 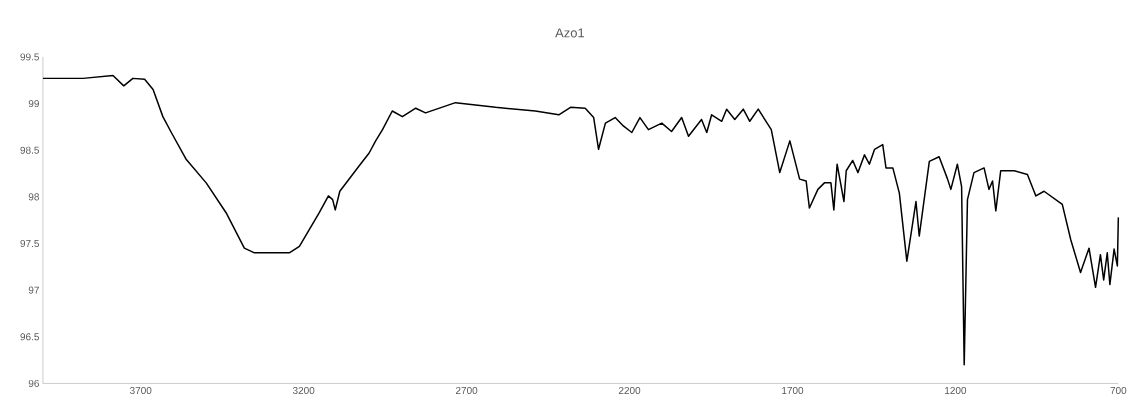 What do you see at coordinates (629, 390) in the screenshot?
I see `x-tick-label: 2200` at bounding box center [629, 390].